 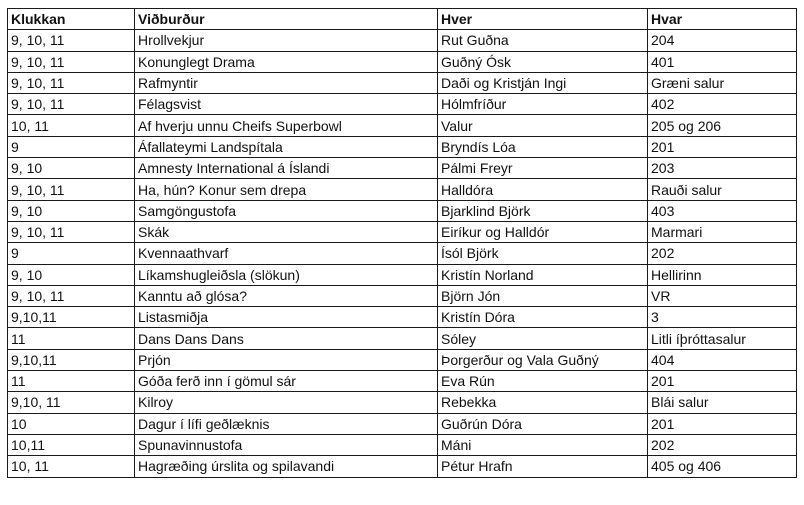 I want to click on location-cell: VR, so click(x=722, y=296).